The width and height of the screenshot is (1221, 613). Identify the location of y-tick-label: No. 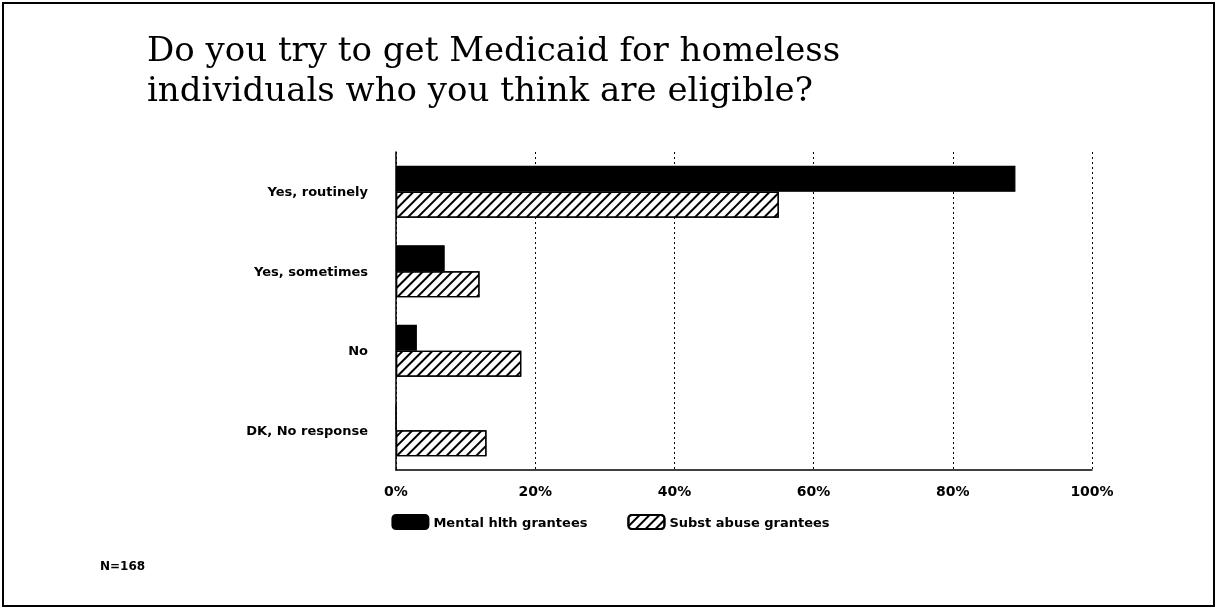
(358, 351).